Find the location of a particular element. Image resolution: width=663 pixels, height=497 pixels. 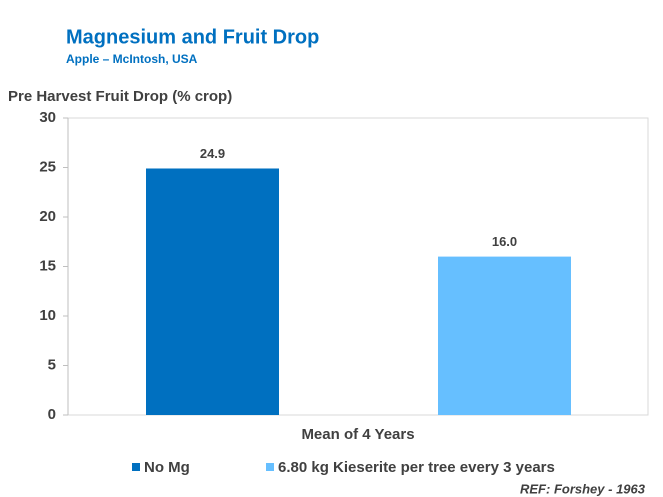

value-label: 24.9 is located at coordinates (212, 153).